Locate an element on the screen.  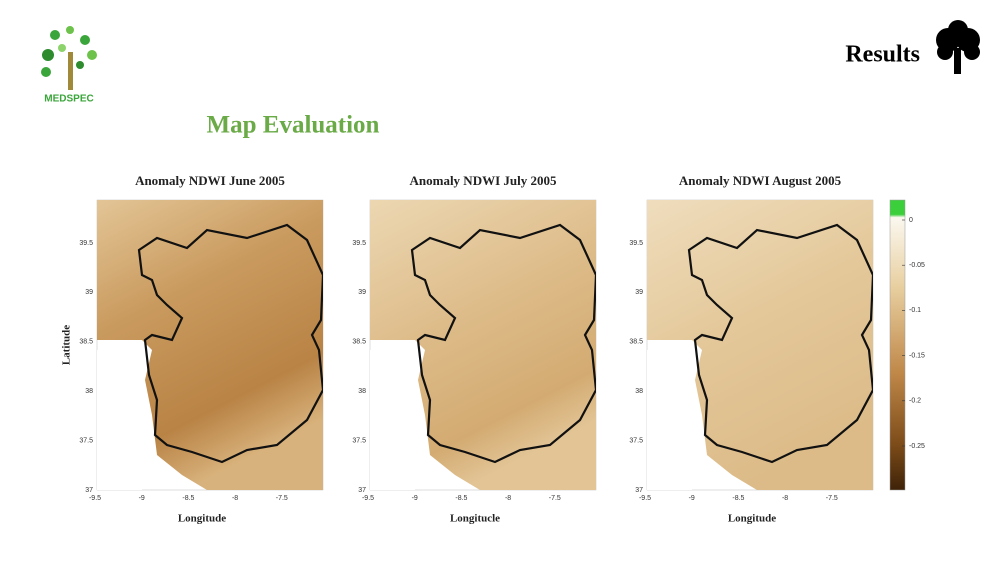
colorbar-tick-label: -0.05 is located at coordinates (917, 265).